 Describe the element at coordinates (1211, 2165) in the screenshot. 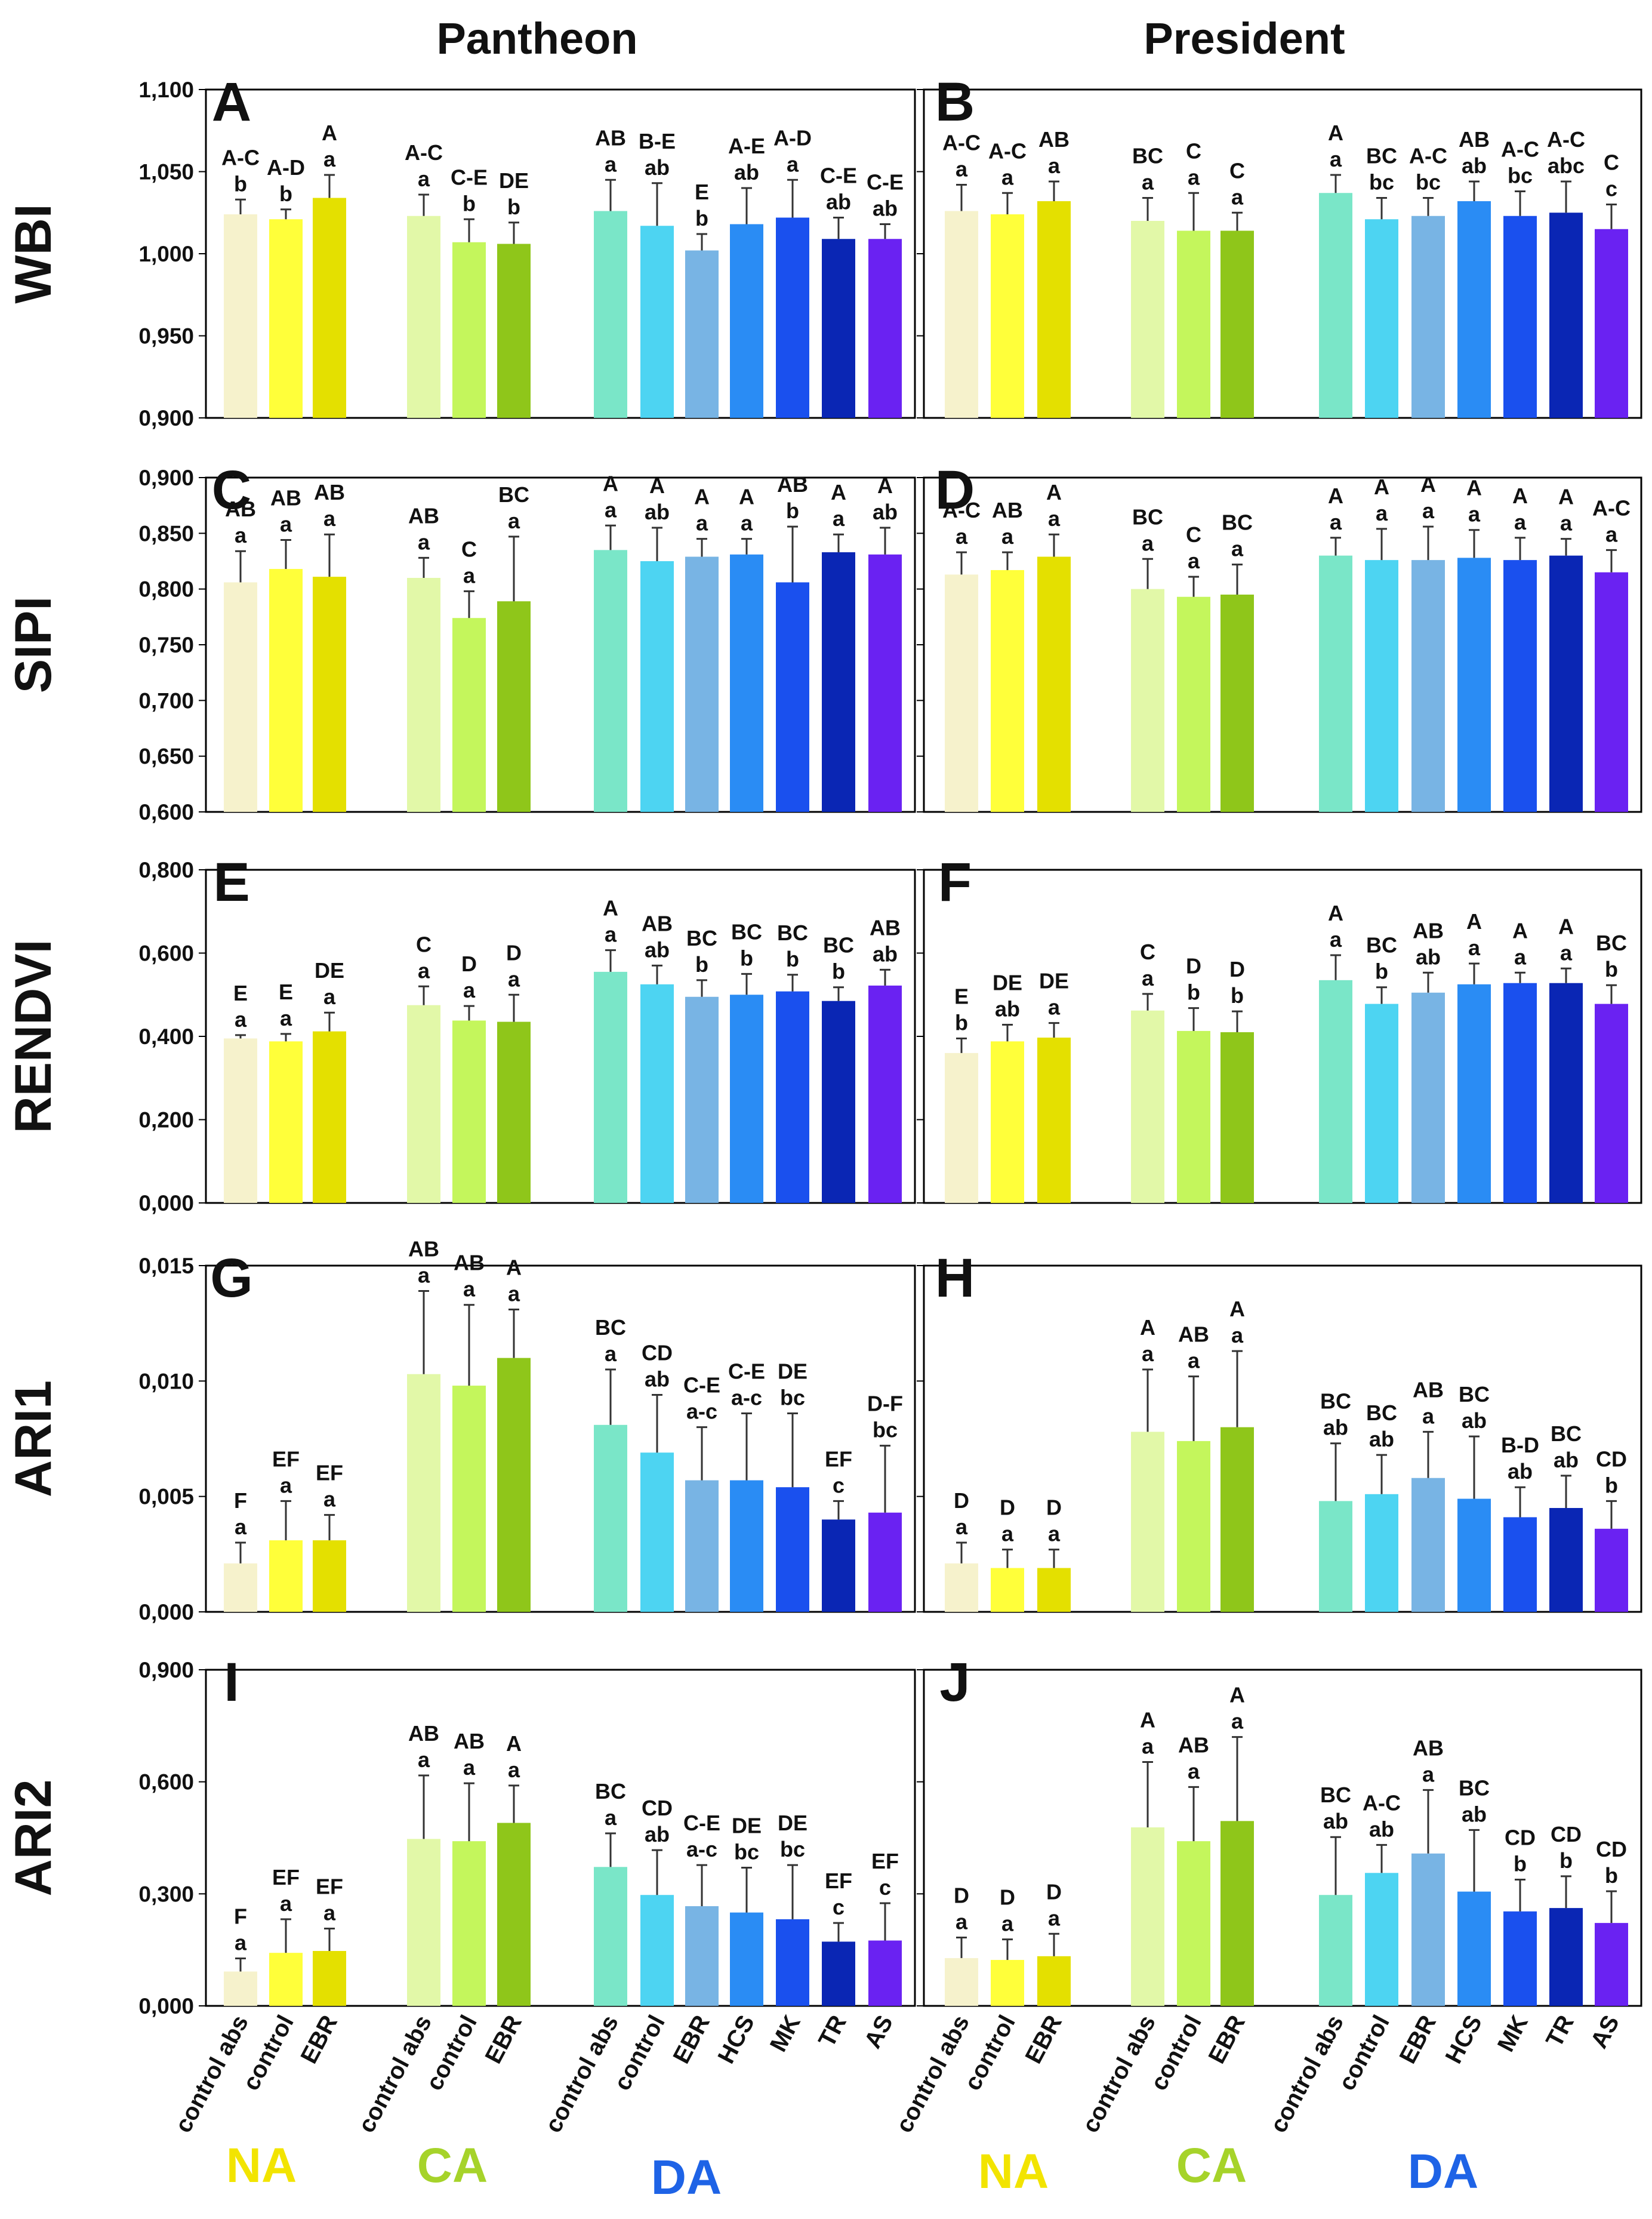

I see `group-label-ca-right: CA` at that location.